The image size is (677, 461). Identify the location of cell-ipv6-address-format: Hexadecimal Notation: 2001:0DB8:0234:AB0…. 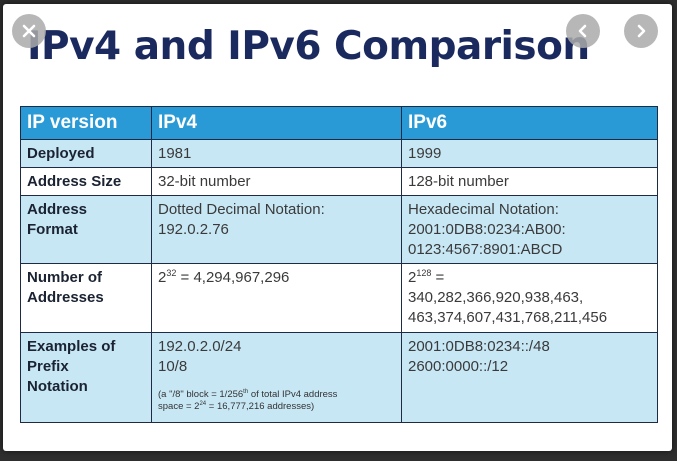
(529, 229).